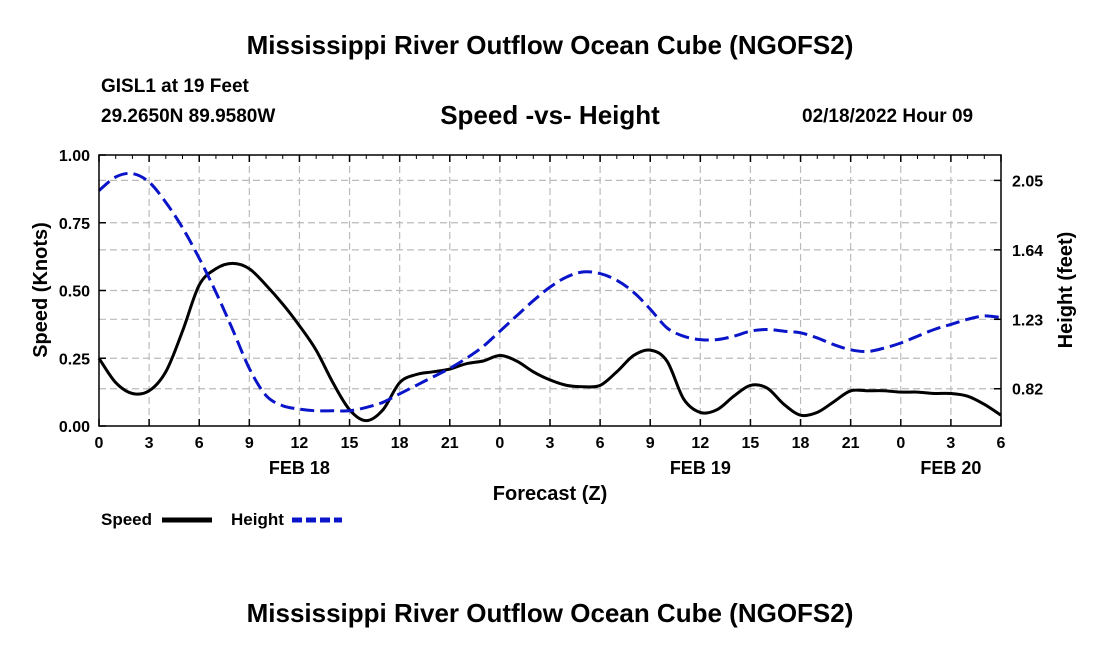  What do you see at coordinates (888, 116) in the screenshot?
I see `forecast-datetime: 02/18/2022 Hour 09` at bounding box center [888, 116].